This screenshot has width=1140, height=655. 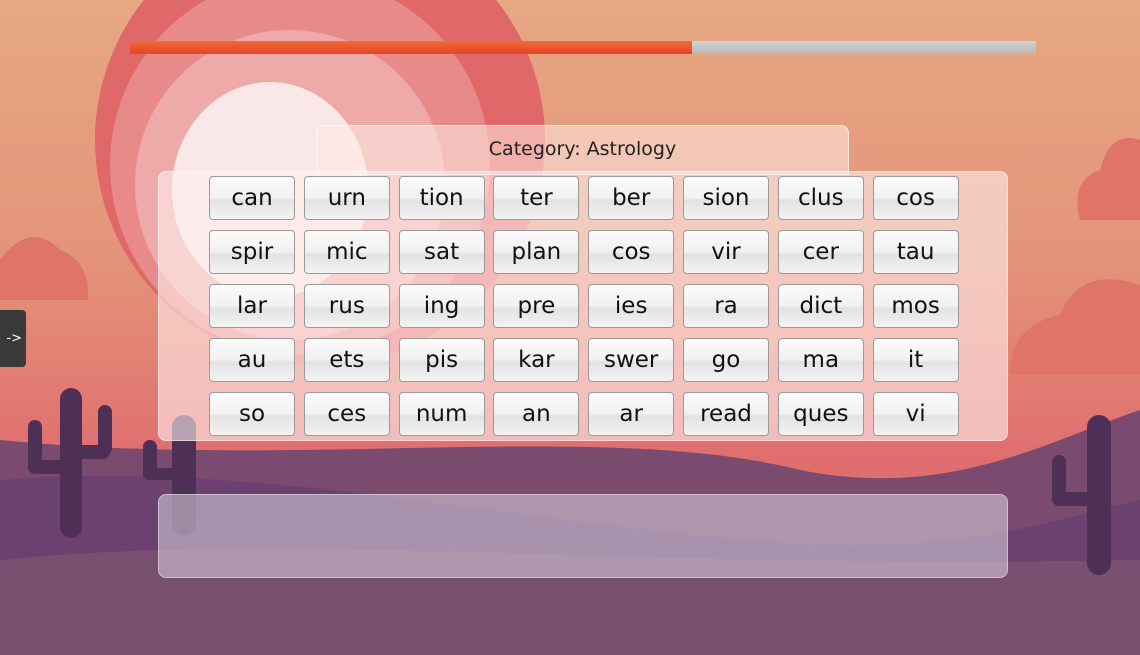 What do you see at coordinates (441, 414) in the screenshot?
I see `word-tile: num` at bounding box center [441, 414].